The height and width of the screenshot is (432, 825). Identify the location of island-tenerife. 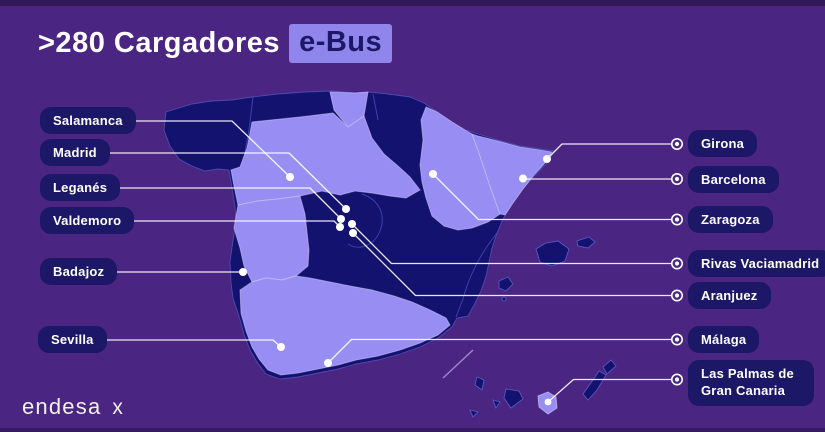
(513, 398).